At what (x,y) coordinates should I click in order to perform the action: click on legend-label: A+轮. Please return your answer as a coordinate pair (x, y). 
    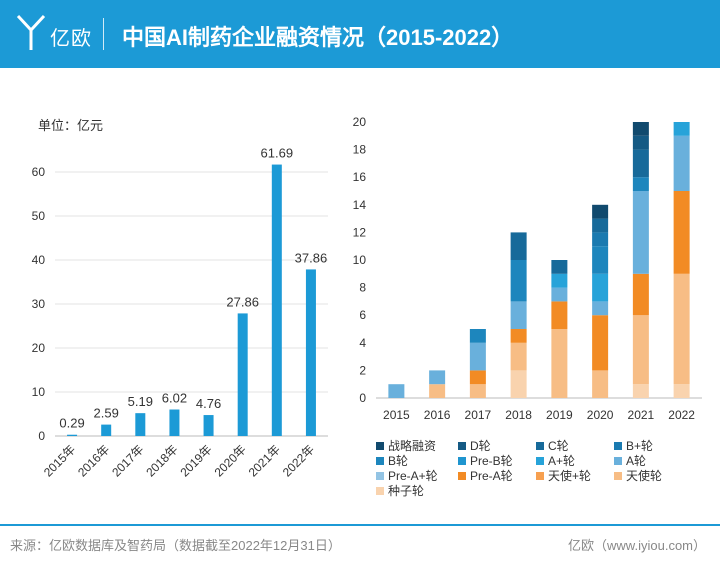
    Looking at the image, I should click on (561, 461).